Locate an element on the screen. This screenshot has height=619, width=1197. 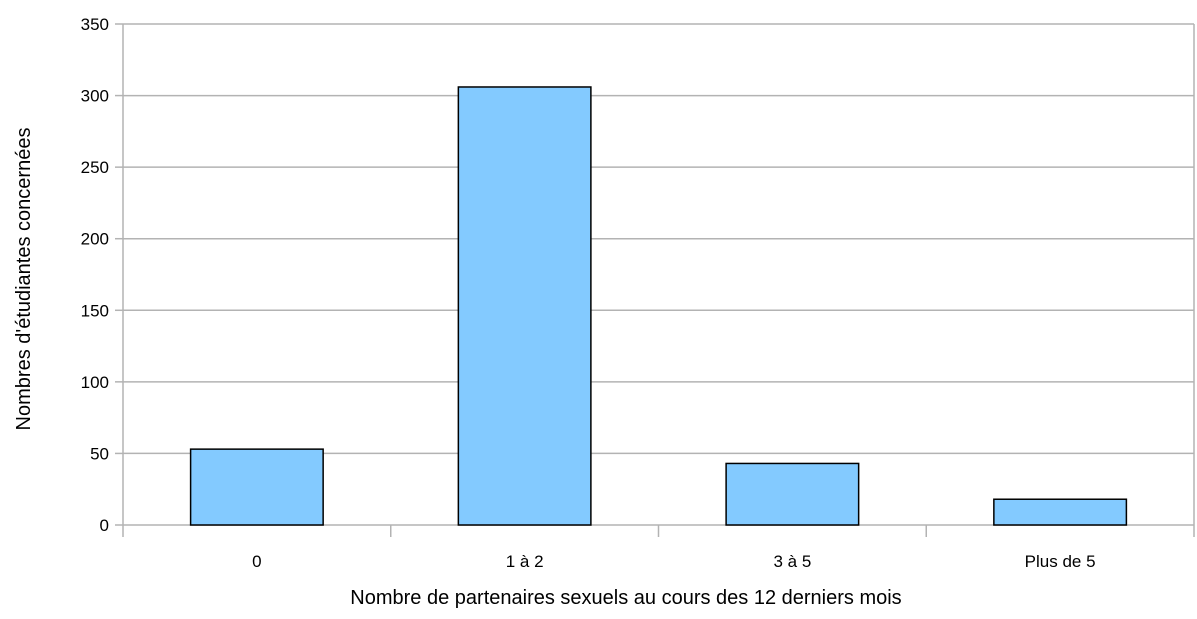
y-tick-label: 350 is located at coordinates (95, 24).